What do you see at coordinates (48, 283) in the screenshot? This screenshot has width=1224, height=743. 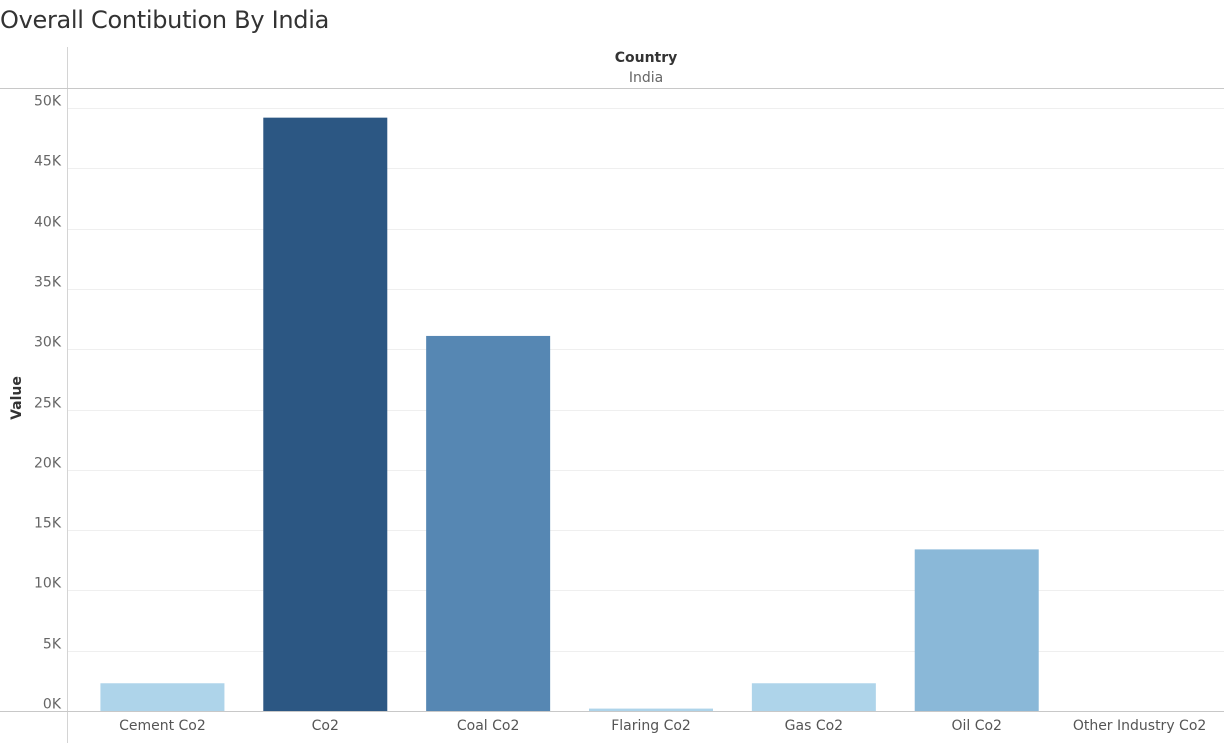 I see `y-tick-label: 35K` at bounding box center [48, 283].